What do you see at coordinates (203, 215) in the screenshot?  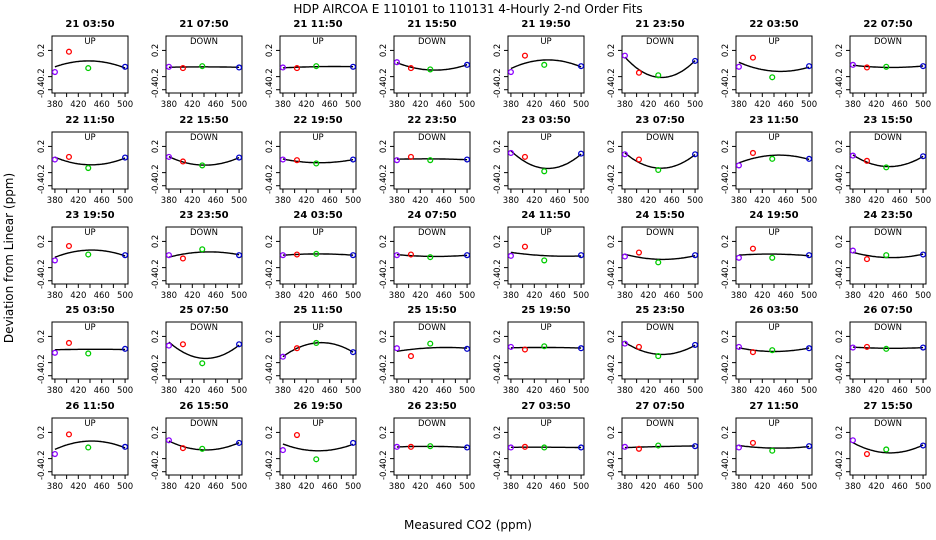 I see `panel-title: 23 23:50` at bounding box center [203, 215].